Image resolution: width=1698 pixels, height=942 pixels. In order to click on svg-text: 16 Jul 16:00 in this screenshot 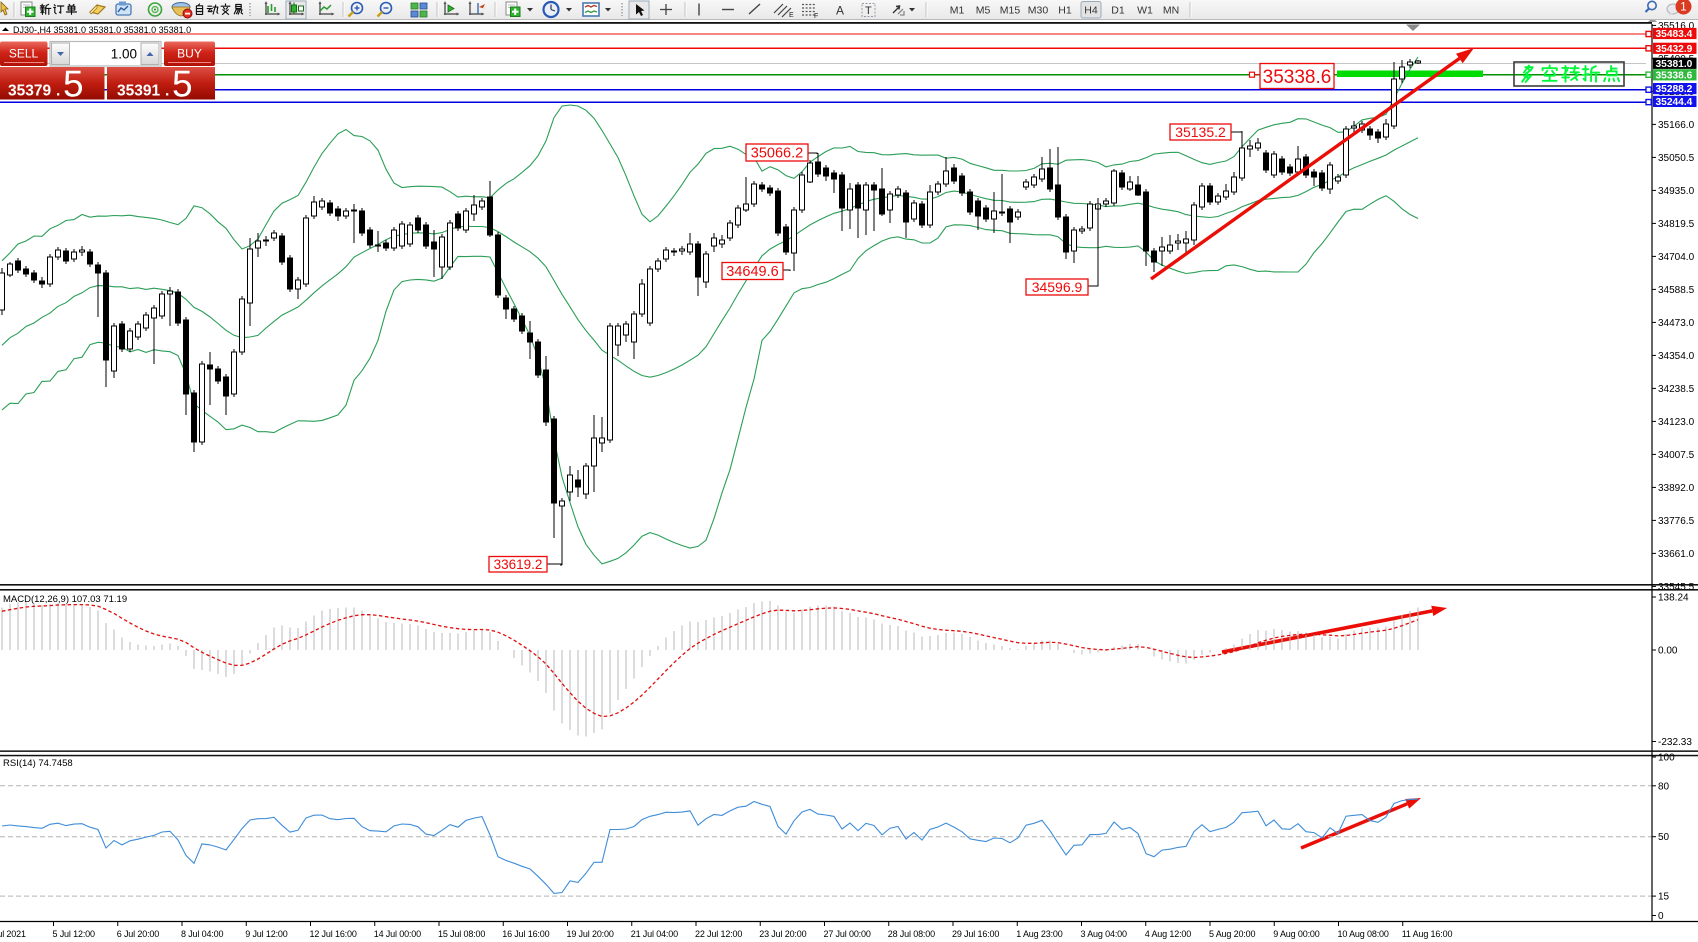, I will do `click(525, 934)`.